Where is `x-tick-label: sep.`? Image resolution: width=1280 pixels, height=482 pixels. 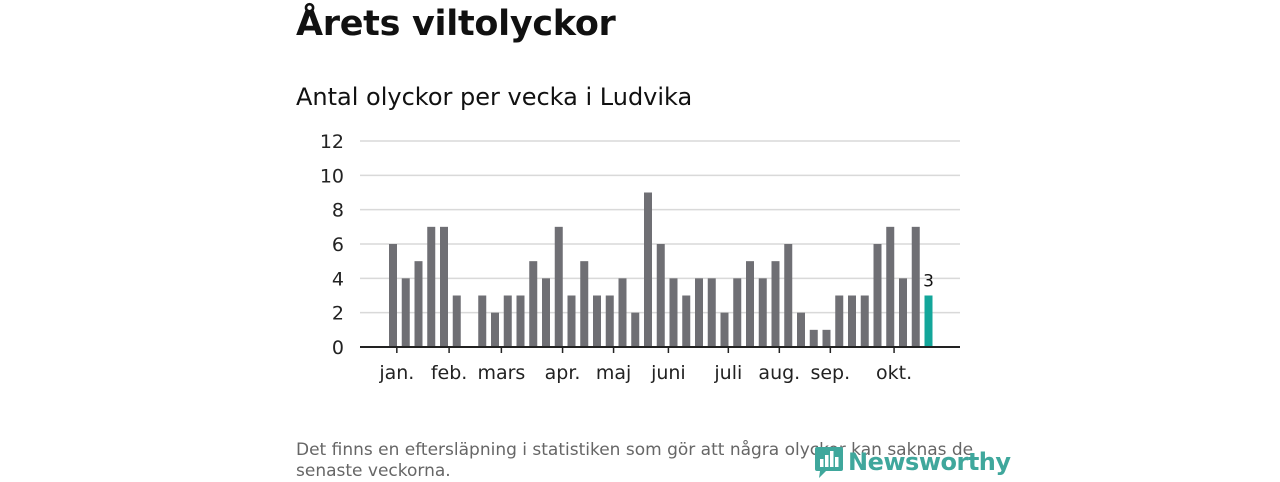
x-tick-label: sep. is located at coordinates (830, 373).